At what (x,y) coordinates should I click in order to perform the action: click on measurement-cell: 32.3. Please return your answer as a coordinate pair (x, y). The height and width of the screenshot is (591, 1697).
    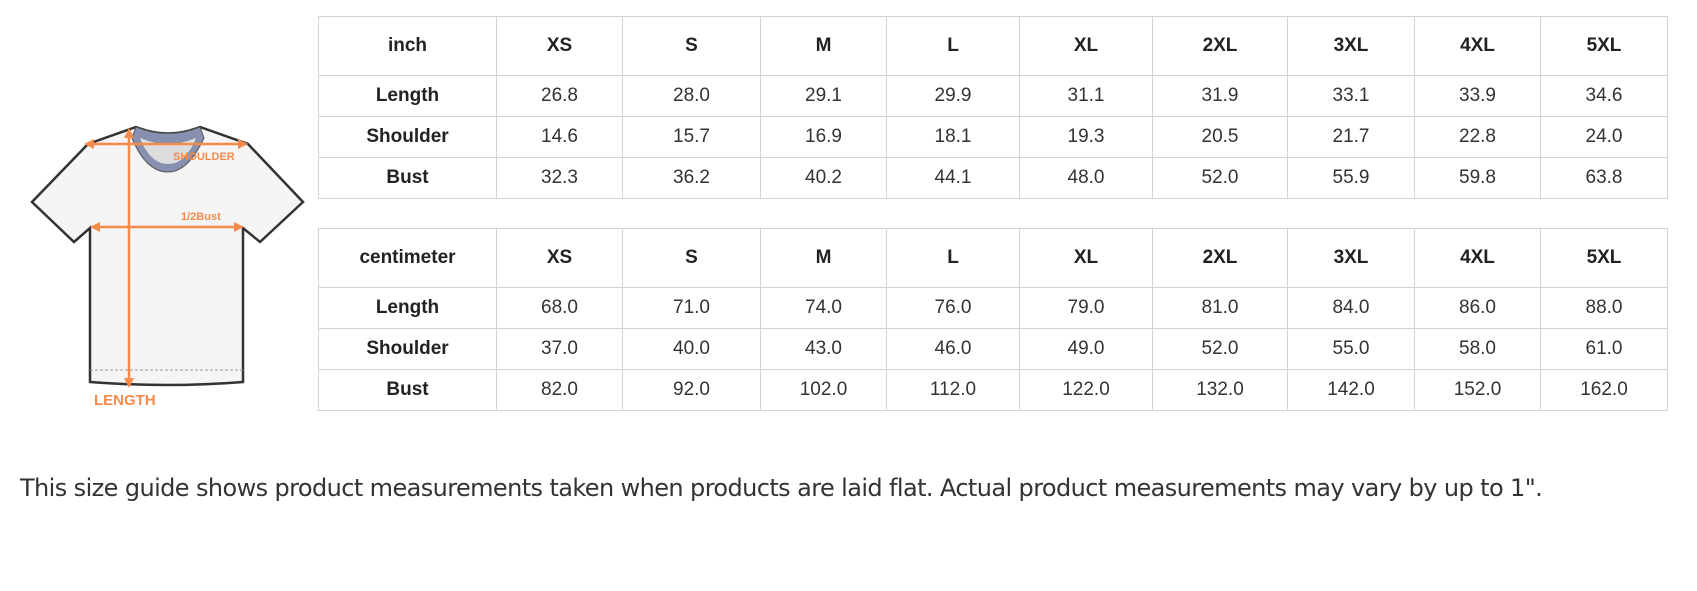
    Looking at the image, I should click on (559, 178).